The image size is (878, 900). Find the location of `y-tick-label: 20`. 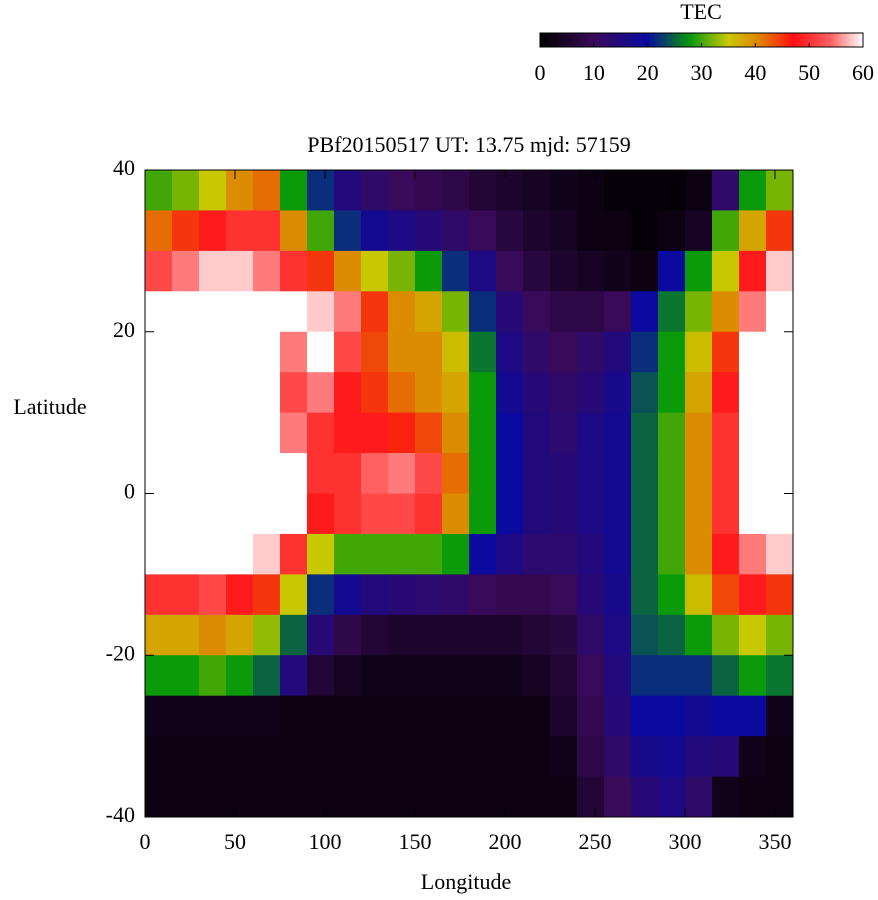

y-tick-label: 20 is located at coordinates (124, 329).